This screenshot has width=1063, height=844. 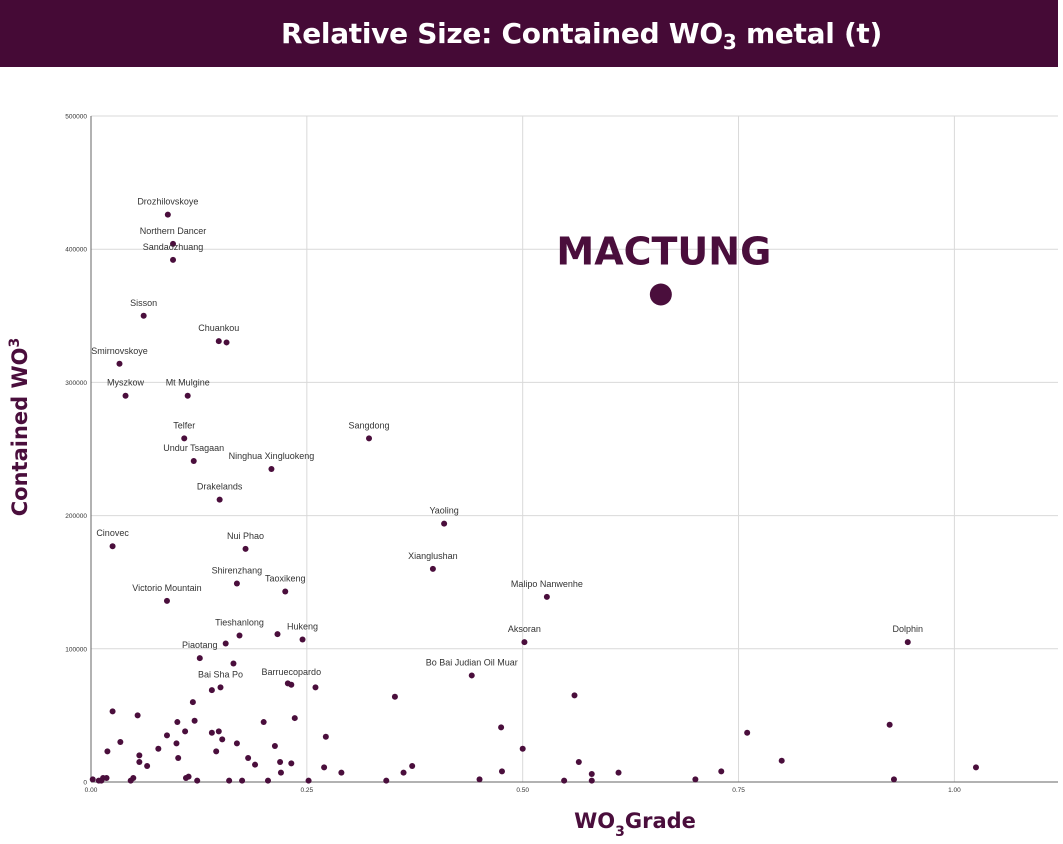 I want to click on point-label: Tieshanlong, so click(x=239, y=622).